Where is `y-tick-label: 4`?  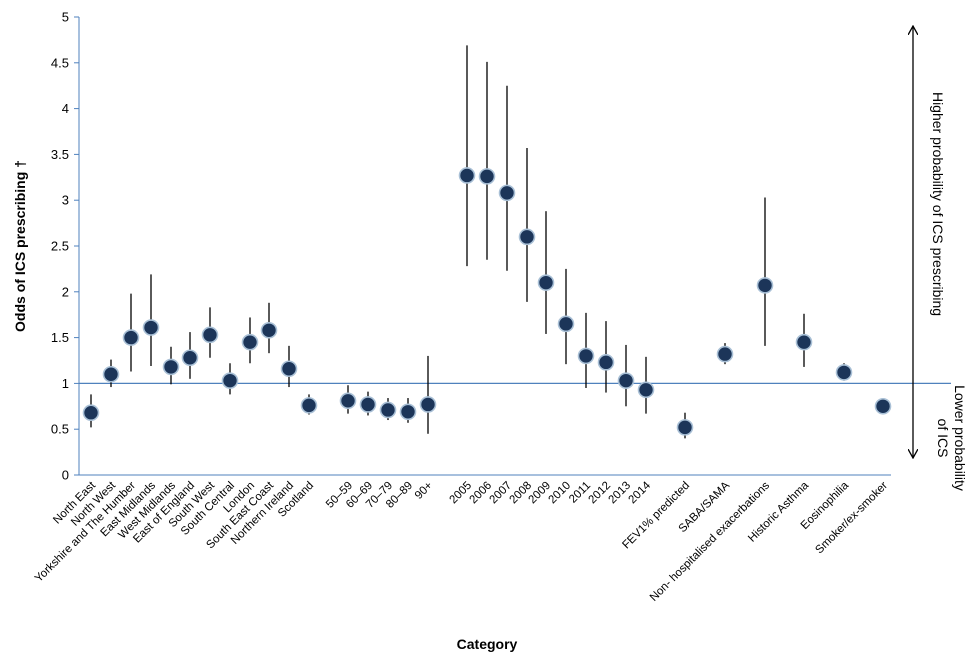
y-tick-label: 4 is located at coordinates (65, 108).